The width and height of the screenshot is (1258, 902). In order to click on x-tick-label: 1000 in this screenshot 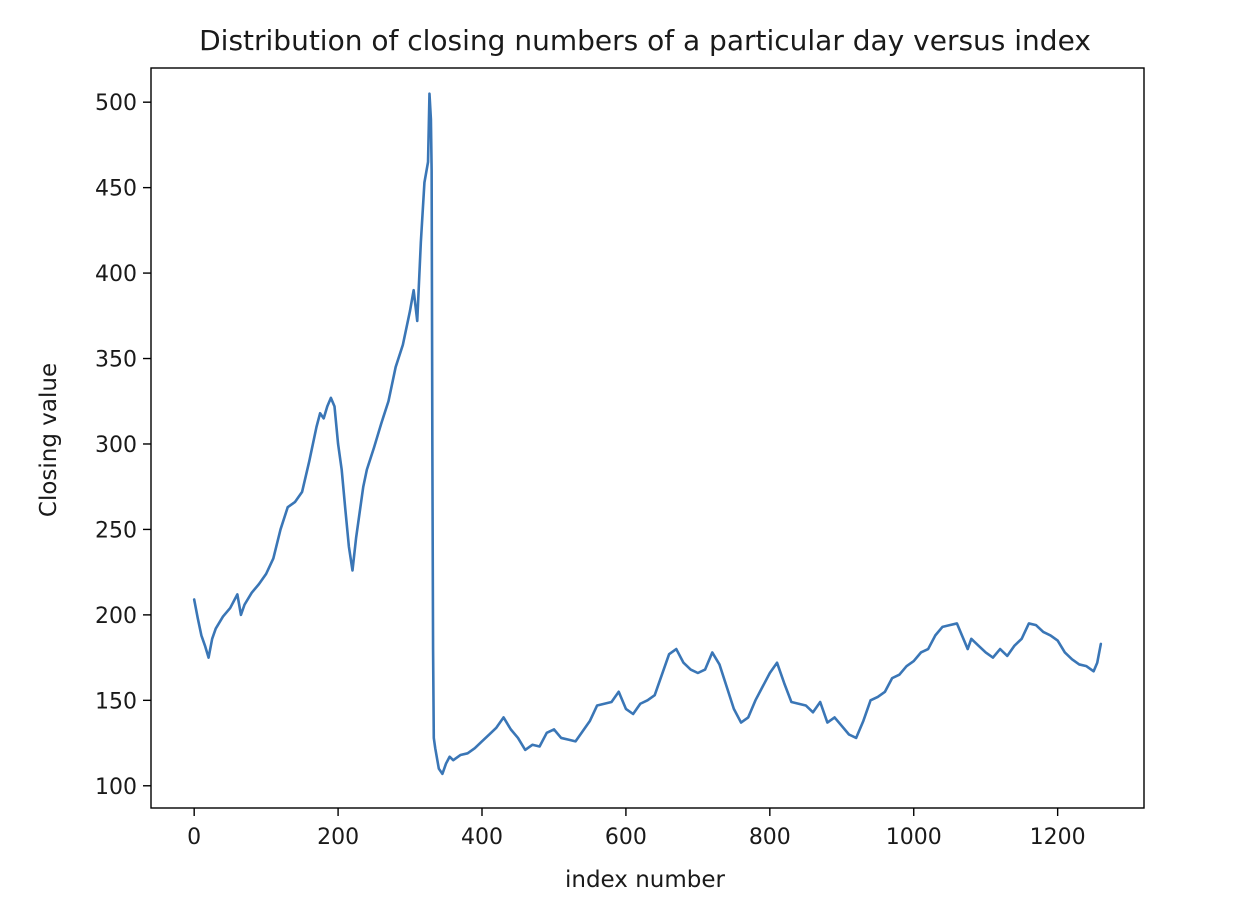, I will do `click(914, 837)`.